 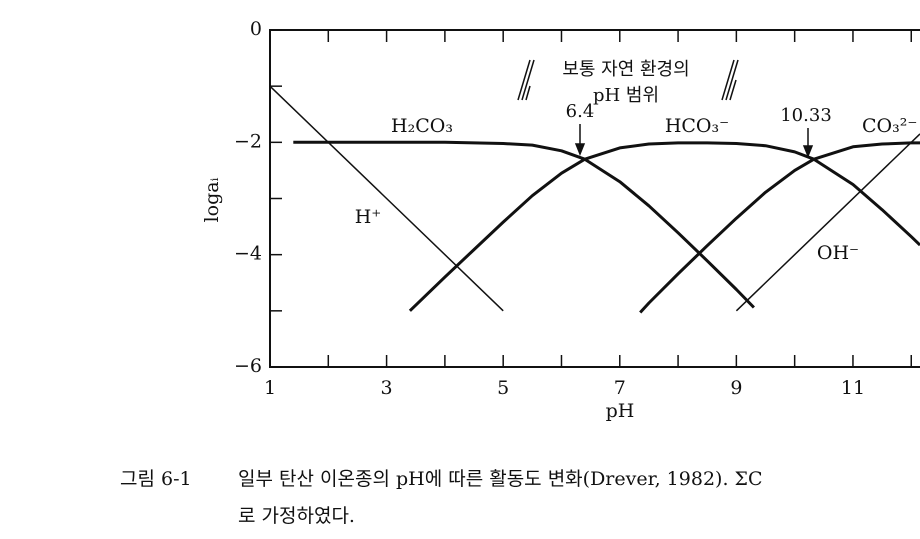 I want to click on curve-label: HCO₃⁻, so click(x=697, y=126).